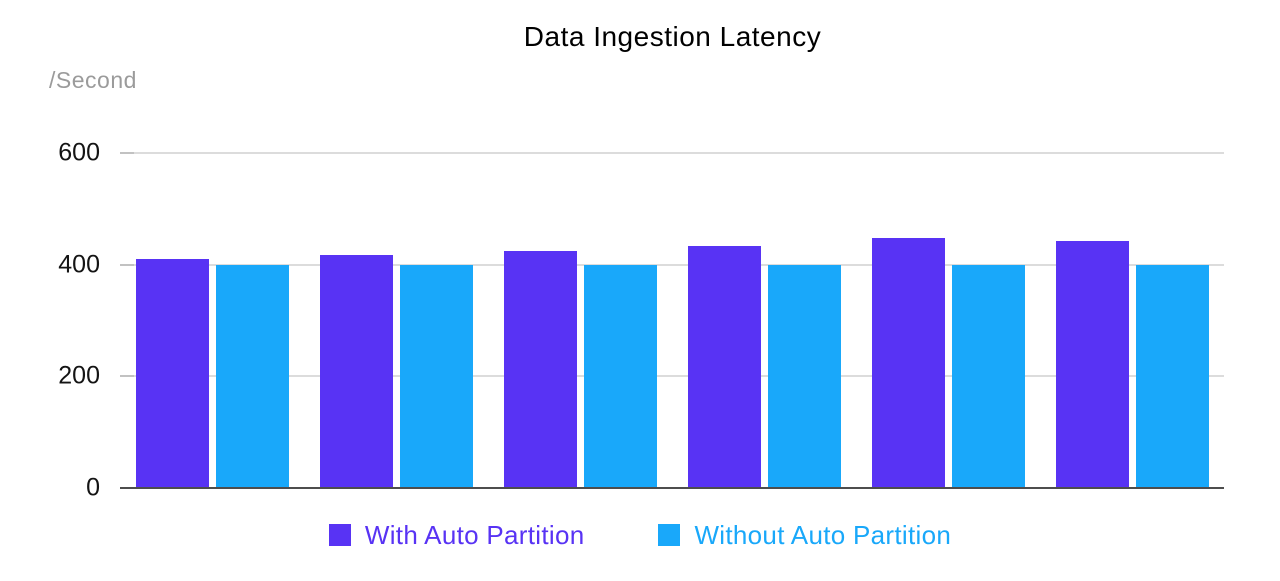 The height and width of the screenshot is (581, 1280). Describe the element at coordinates (93, 80) in the screenshot. I see `y-axis-unit-label: /Second` at that location.